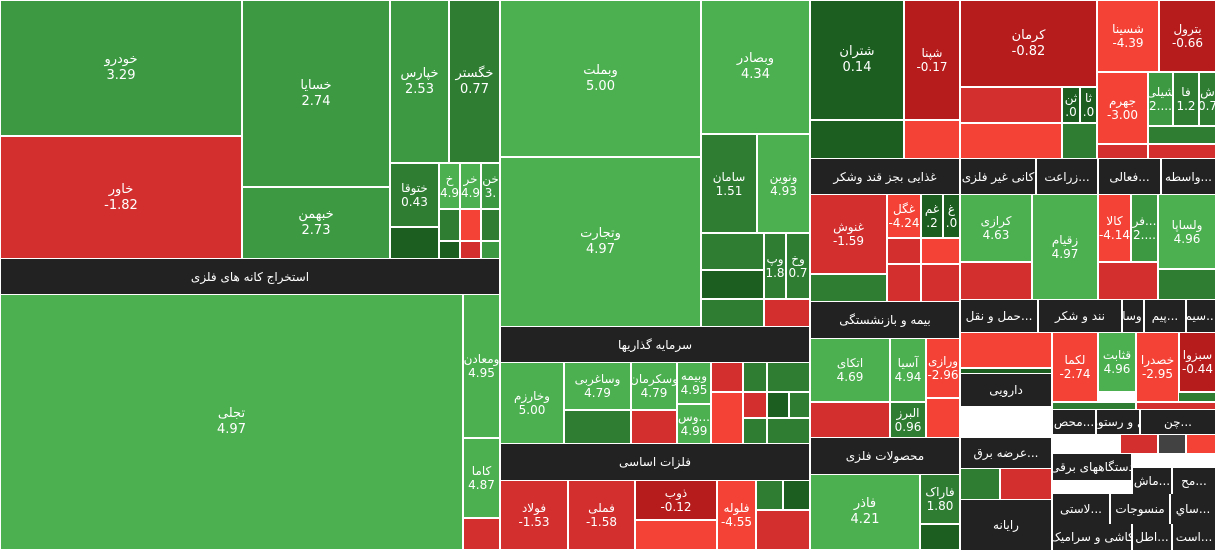 The width and height of the screenshot is (1216, 550). I want to click on stock-tile: فملی -1.58, so click(601, 515).